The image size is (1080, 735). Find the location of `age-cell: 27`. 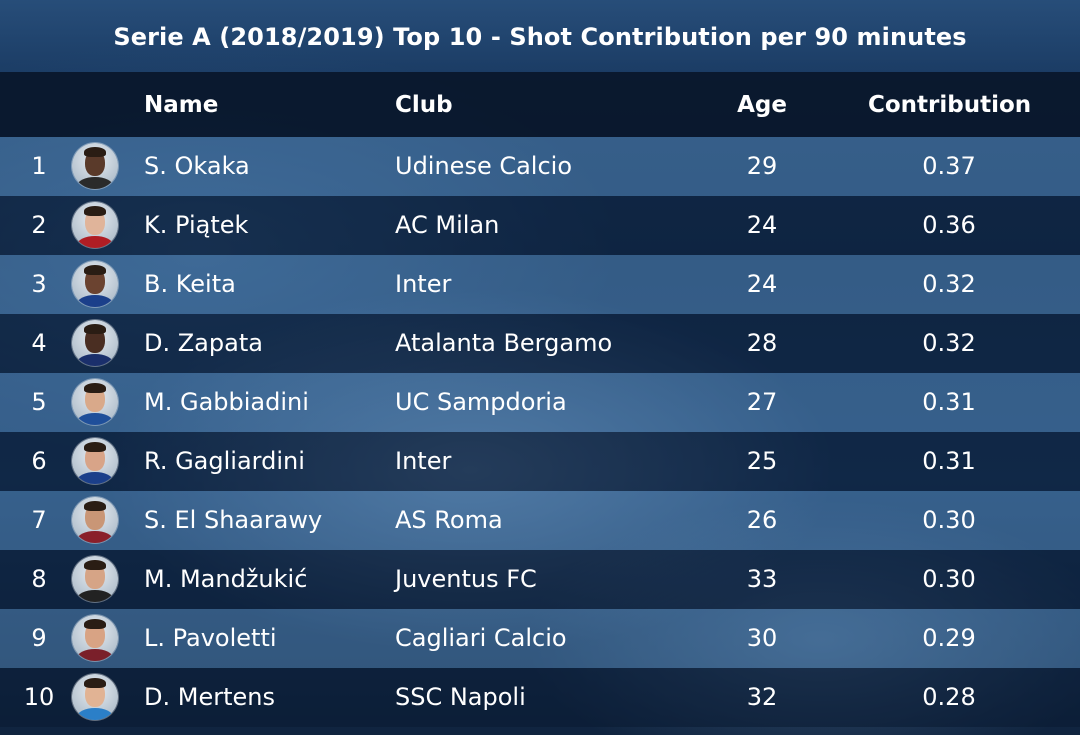

age-cell: 27 is located at coordinates (762, 402).